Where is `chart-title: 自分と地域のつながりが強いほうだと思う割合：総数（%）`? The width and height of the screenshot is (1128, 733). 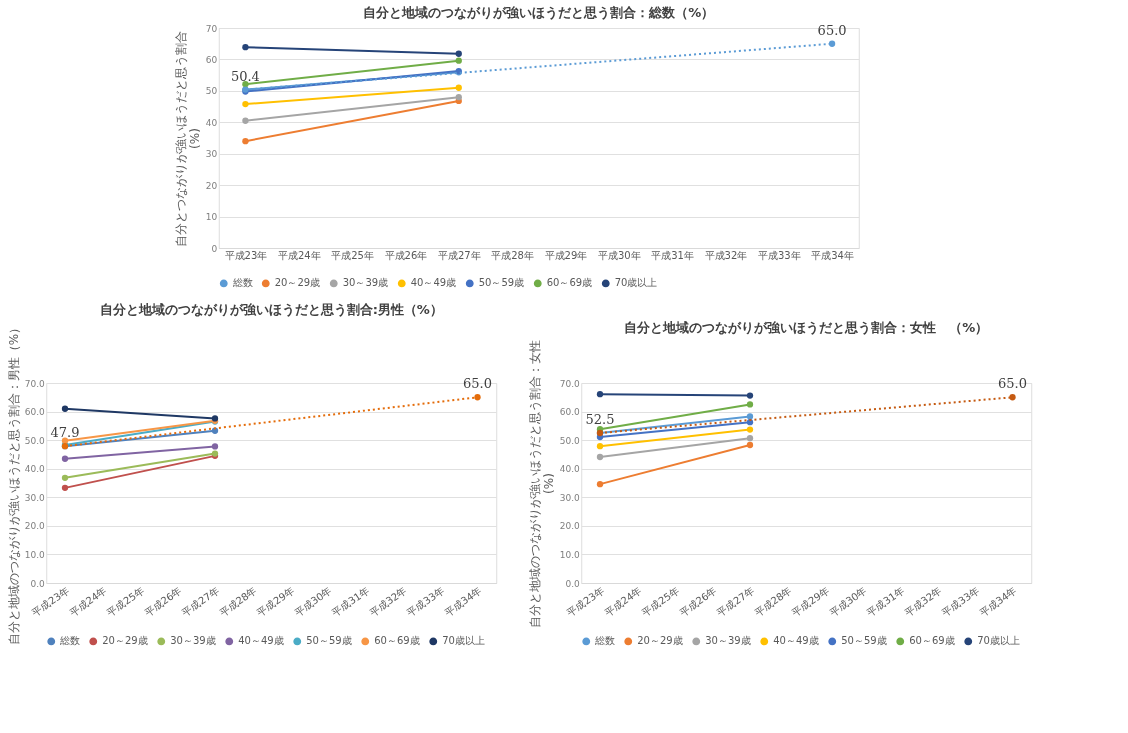
chart-title: 自分と地域のつながりが強いほうだと思う割合：総数（%） is located at coordinates (539, 12).